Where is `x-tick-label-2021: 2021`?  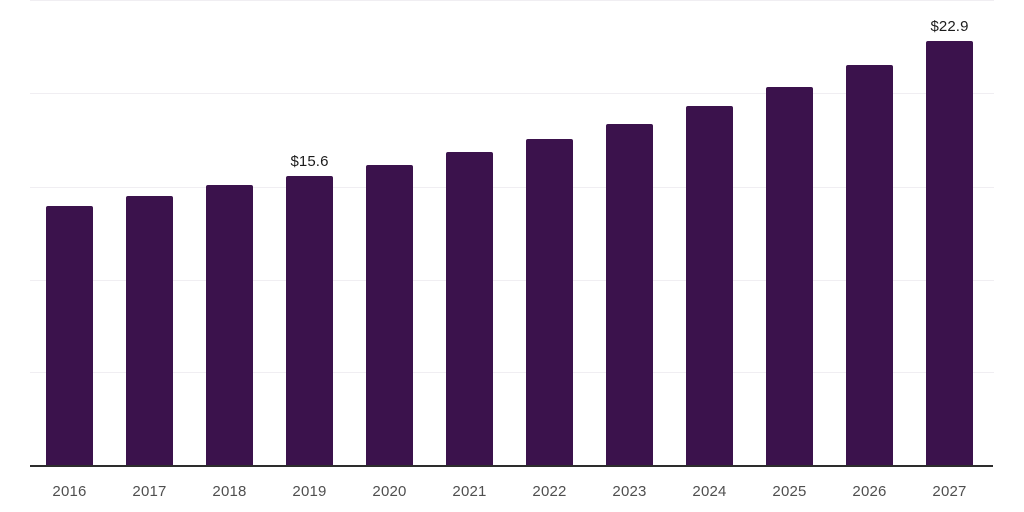 x-tick-label-2021: 2021 is located at coordinates (469, 491).